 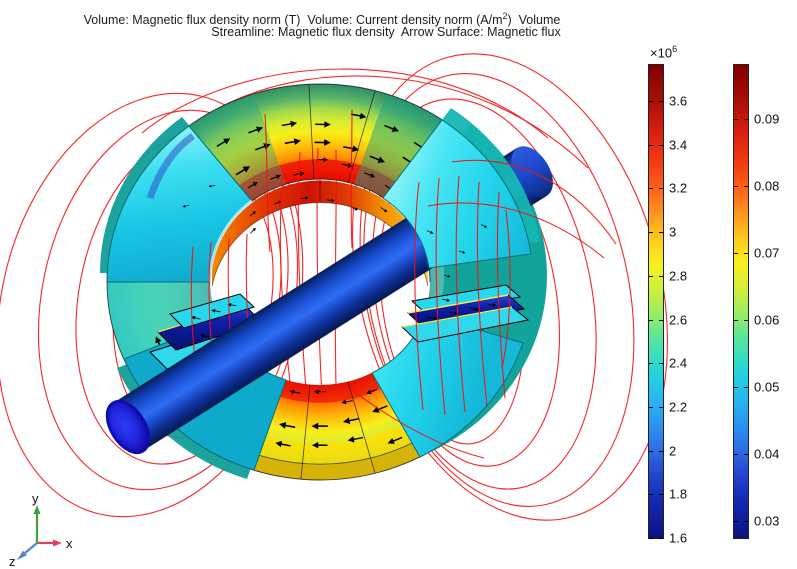 I want to click on magnetic-flux-streamlines-right, so click(x=462, y=295).